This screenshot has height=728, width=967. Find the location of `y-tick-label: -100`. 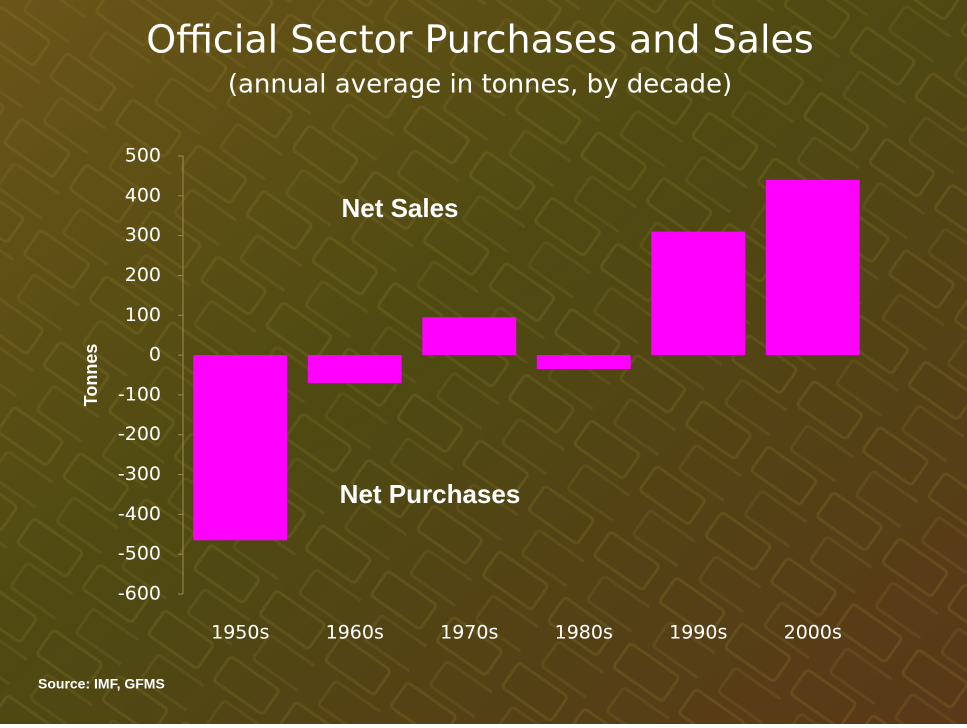

y-tick-label: -100 is located at coordinates (139, 394).